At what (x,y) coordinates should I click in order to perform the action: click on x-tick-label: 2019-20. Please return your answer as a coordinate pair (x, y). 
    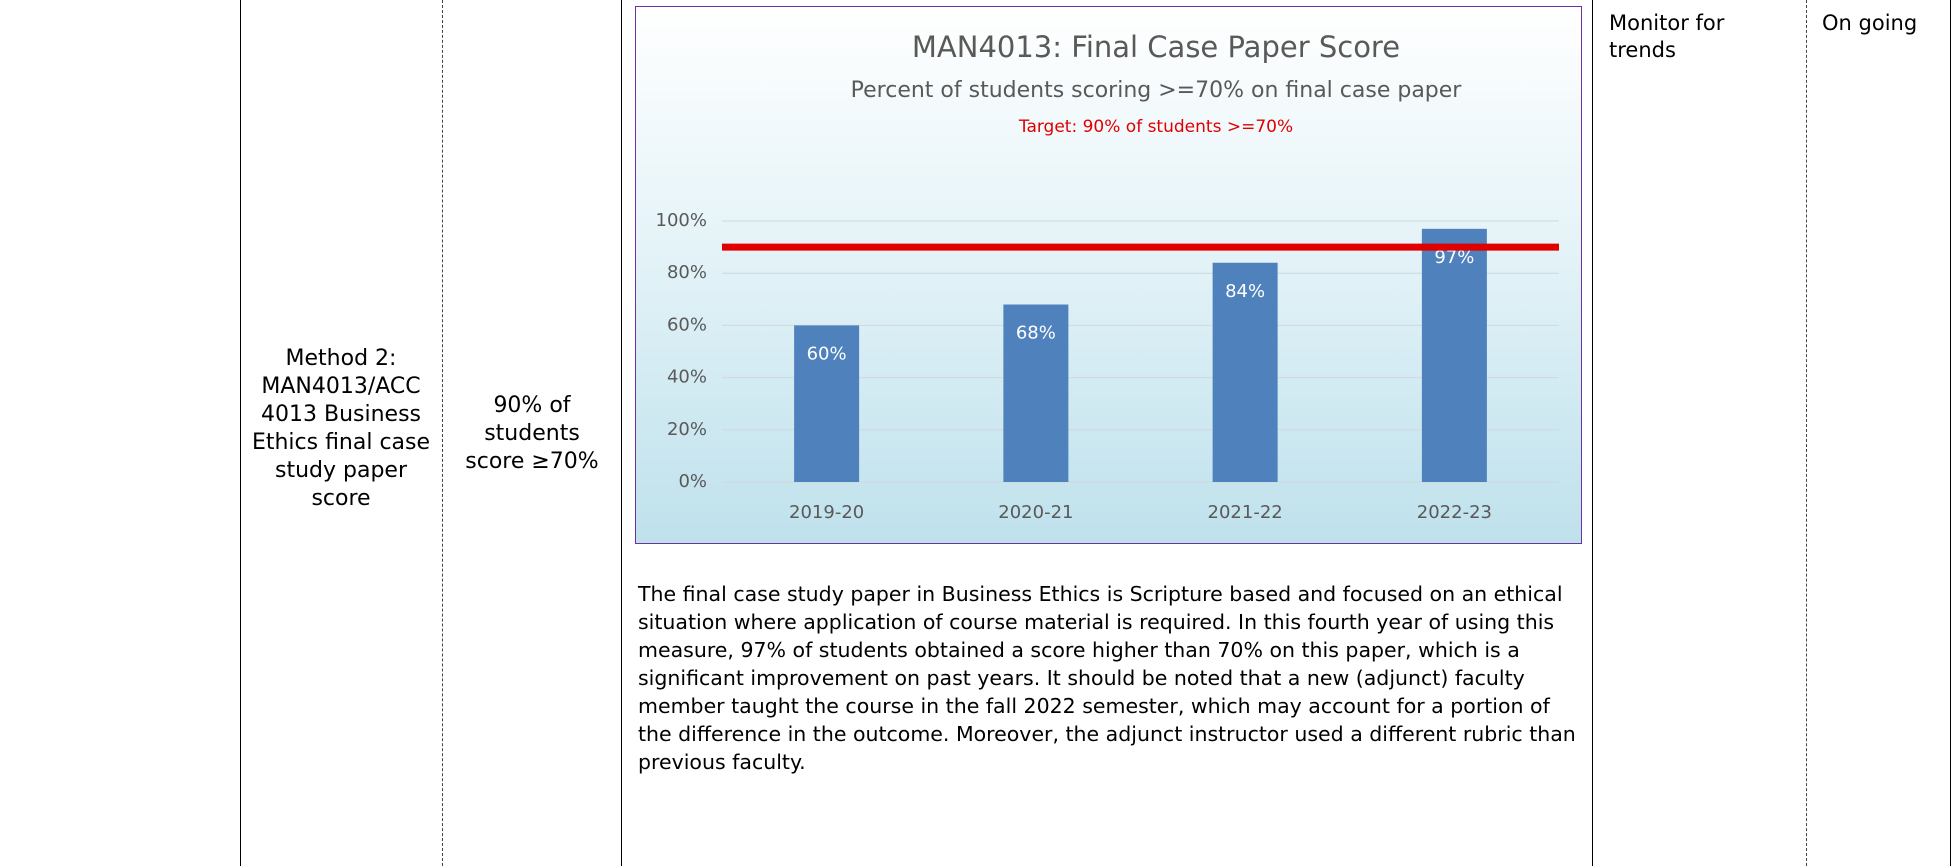
    Looking at the image, I should click on (826, 512).